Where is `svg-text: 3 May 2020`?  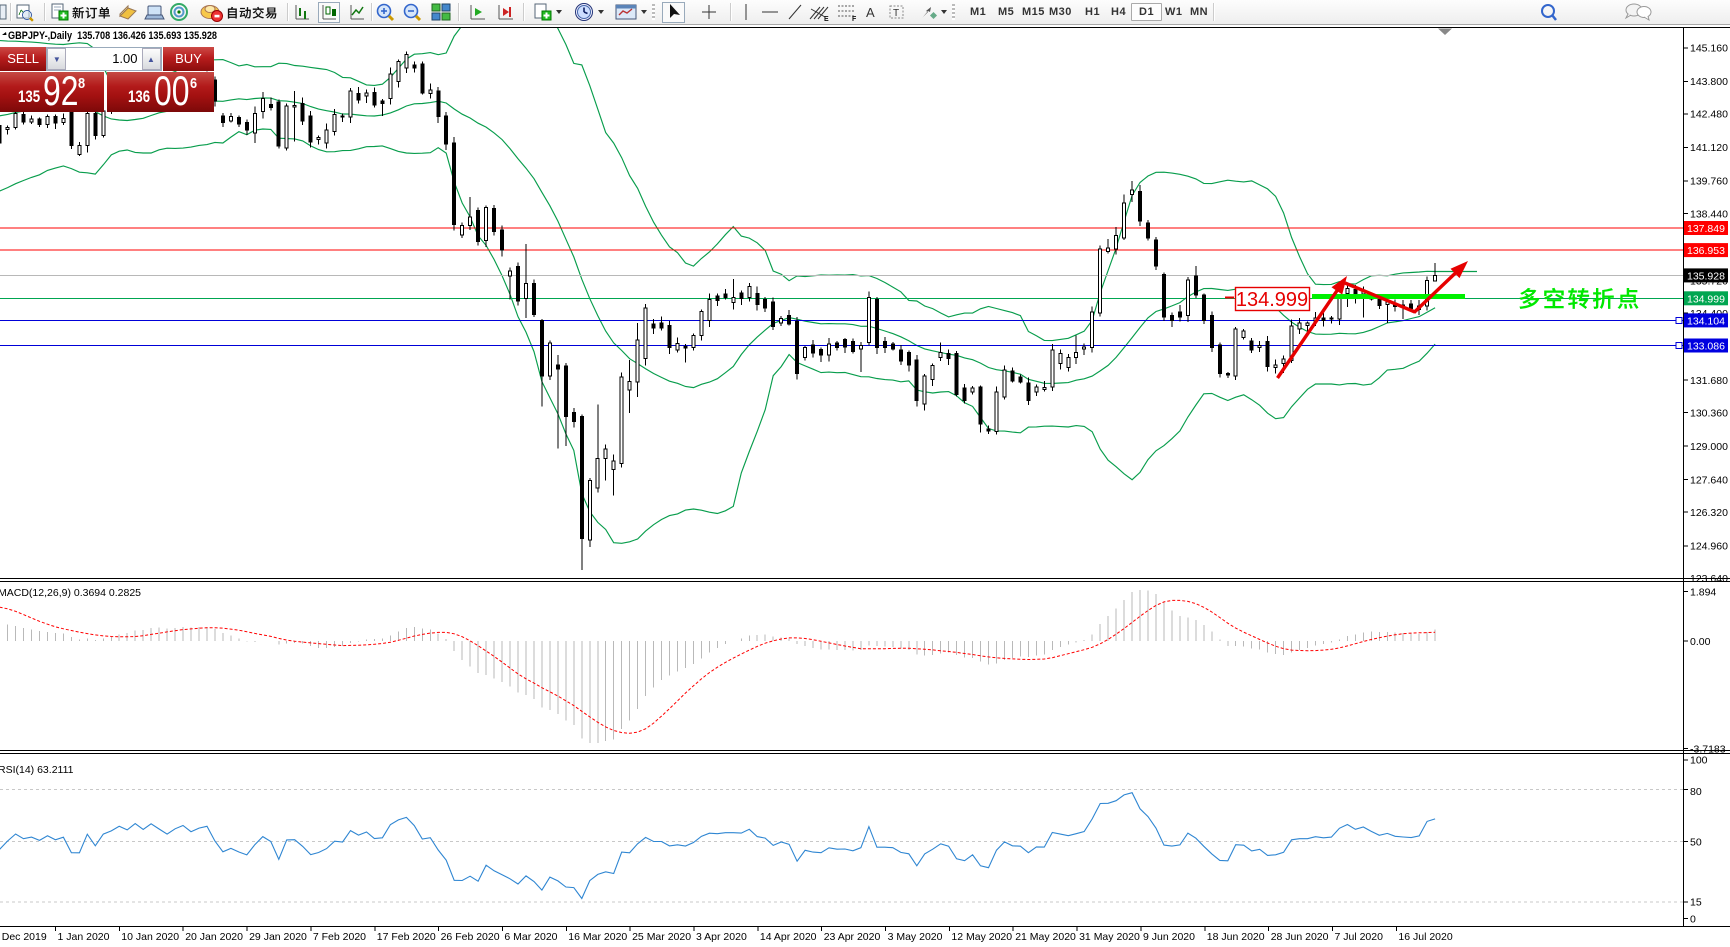
svg-text: 3 May 2020 is located at coordinates (915, 937).